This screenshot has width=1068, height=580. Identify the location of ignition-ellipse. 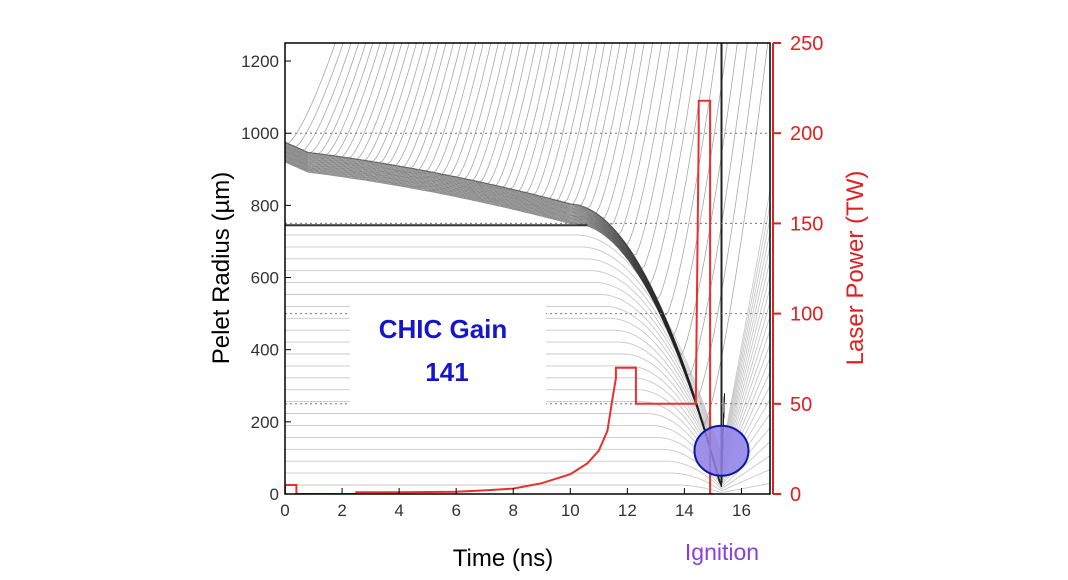
(721, 450).